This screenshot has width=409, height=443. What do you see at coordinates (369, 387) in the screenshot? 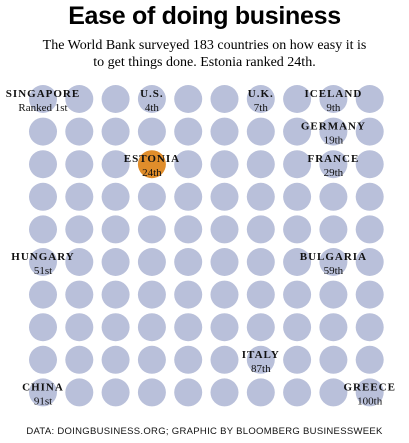
I see `country-name-label: GREECE` at bounding box center [369, 387].